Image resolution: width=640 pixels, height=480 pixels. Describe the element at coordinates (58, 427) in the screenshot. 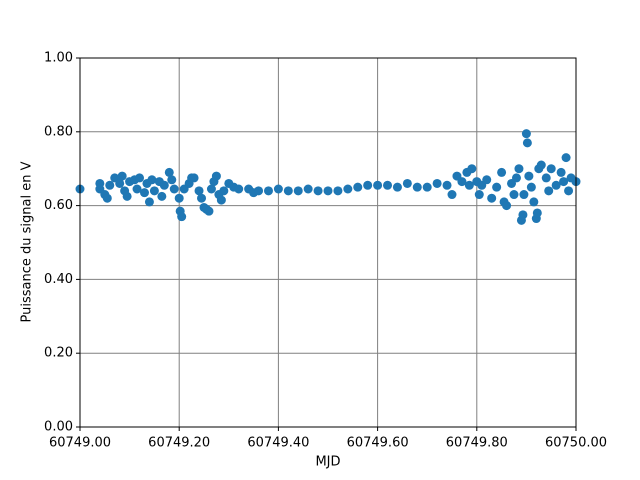

I see `y-tick-label: 0.00` at that location.